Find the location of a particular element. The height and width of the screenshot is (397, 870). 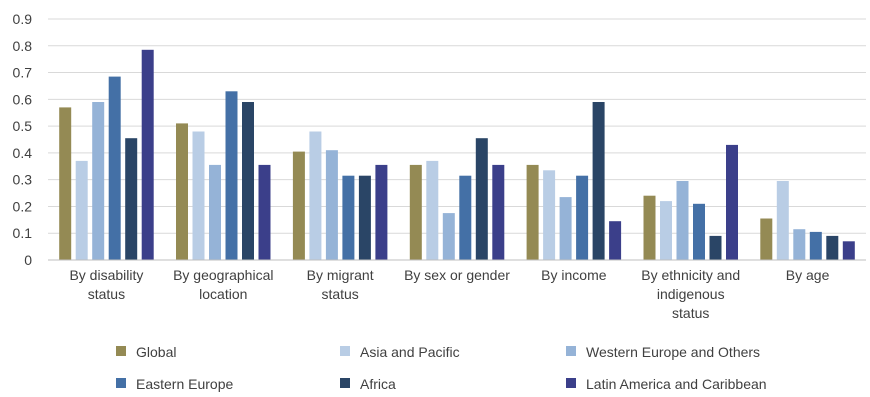

x-category-label: By sex or gender is located at coordinates (457, 275).